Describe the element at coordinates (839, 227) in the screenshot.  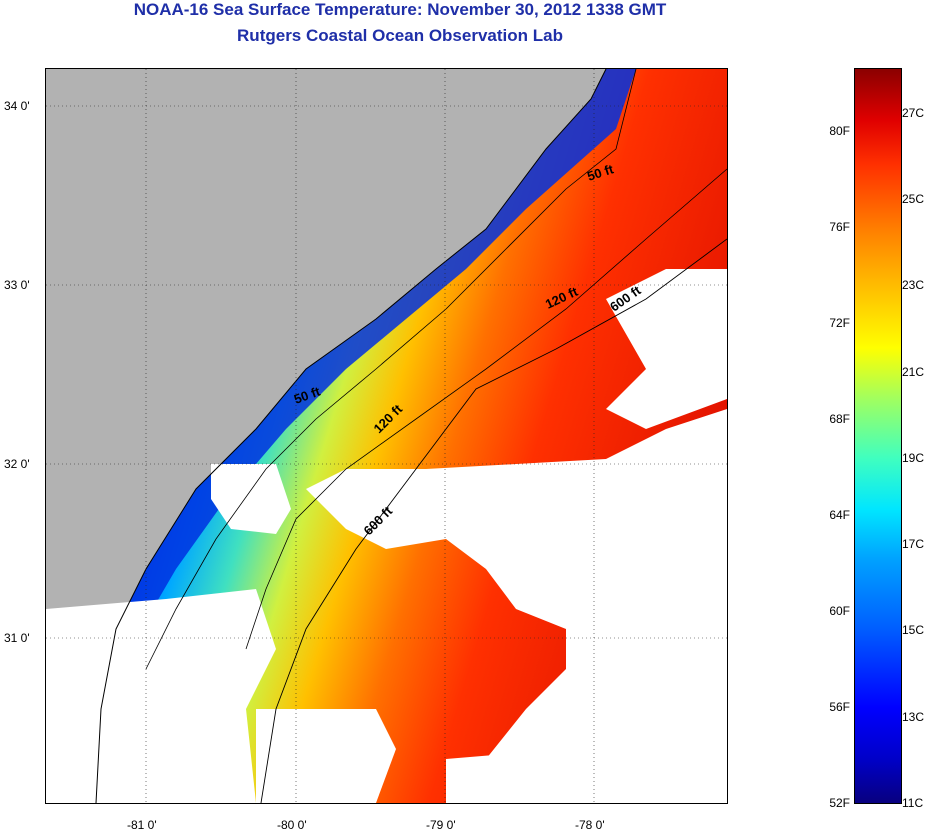
I see `colorbar-f-label: 76F` at that location.